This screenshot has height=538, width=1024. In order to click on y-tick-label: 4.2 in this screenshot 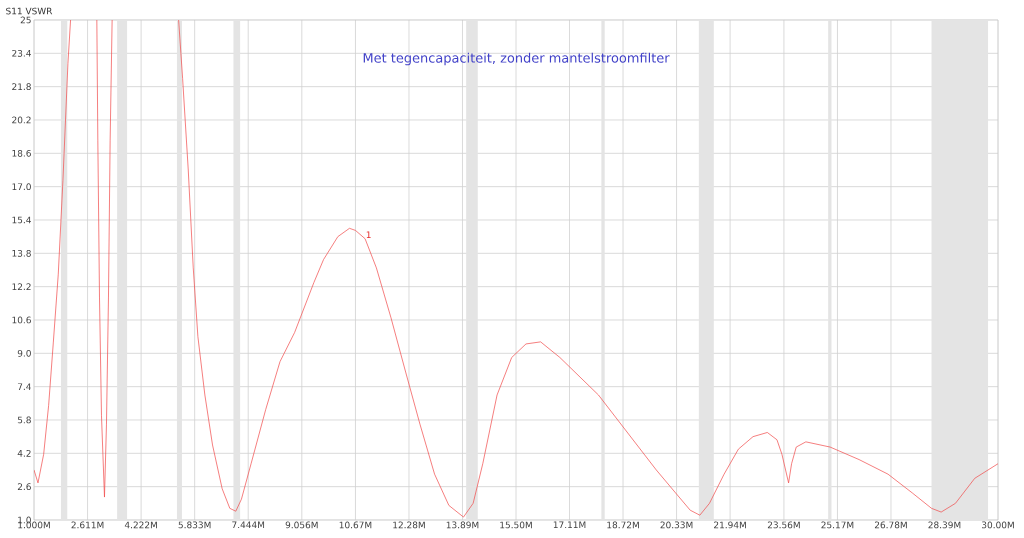, I will do `click(24, 453)`.